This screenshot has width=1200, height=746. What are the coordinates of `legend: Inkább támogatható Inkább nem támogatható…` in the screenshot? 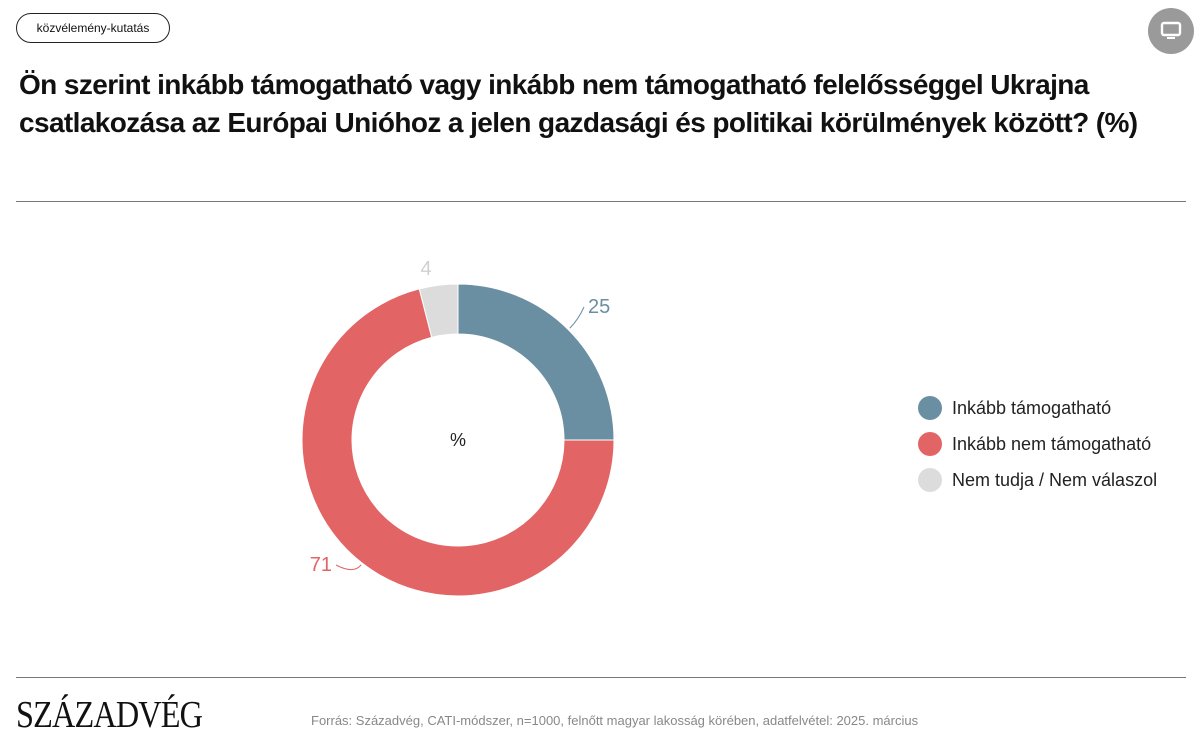 It's located at (1037, 444).